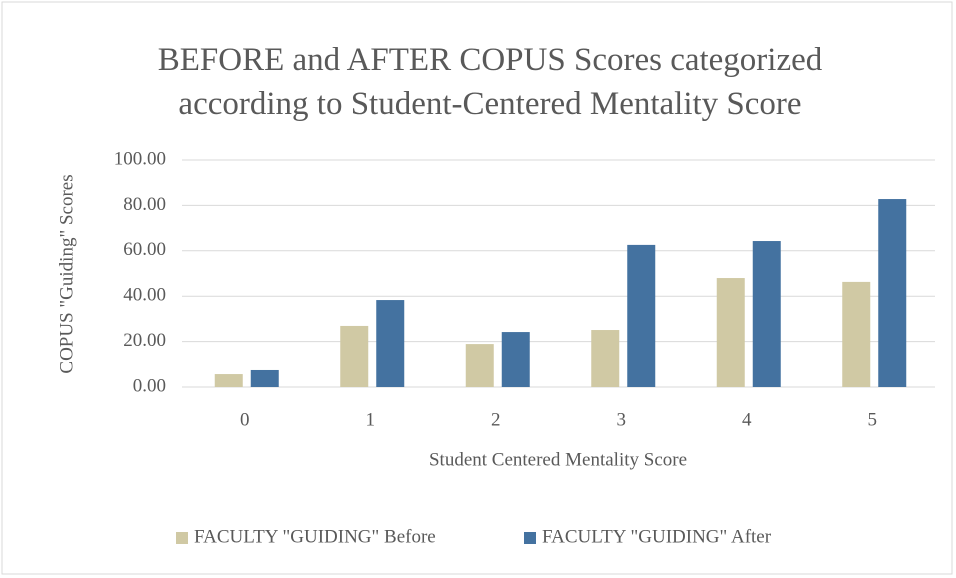  What do you see at coordinates (558, 459) in the screenshot?
I see `x-axis-title: Student Centered Mentality Score` at bounding box center [558, 459].